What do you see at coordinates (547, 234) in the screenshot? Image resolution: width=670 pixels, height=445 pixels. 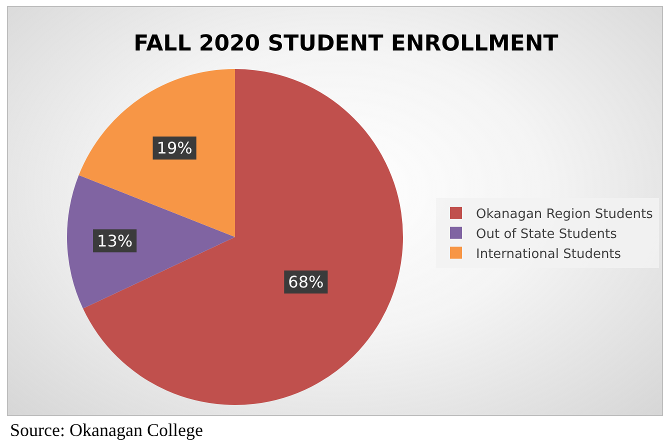 I see `legend-label: Out of State Students` at bounding box center [547, 234].